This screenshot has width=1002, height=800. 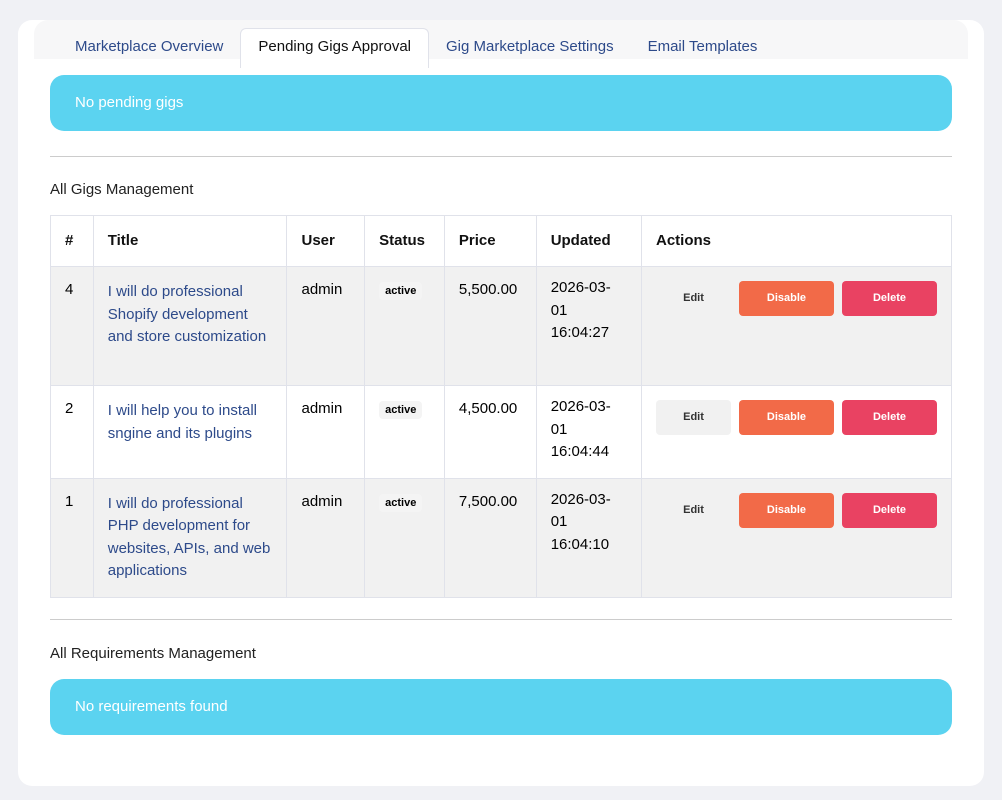 What do you see at coordinates (149, 46) in the screenshot?
I see `tab-marketplace-overview: Marketplace Overview` at bounding box center [149, 46].